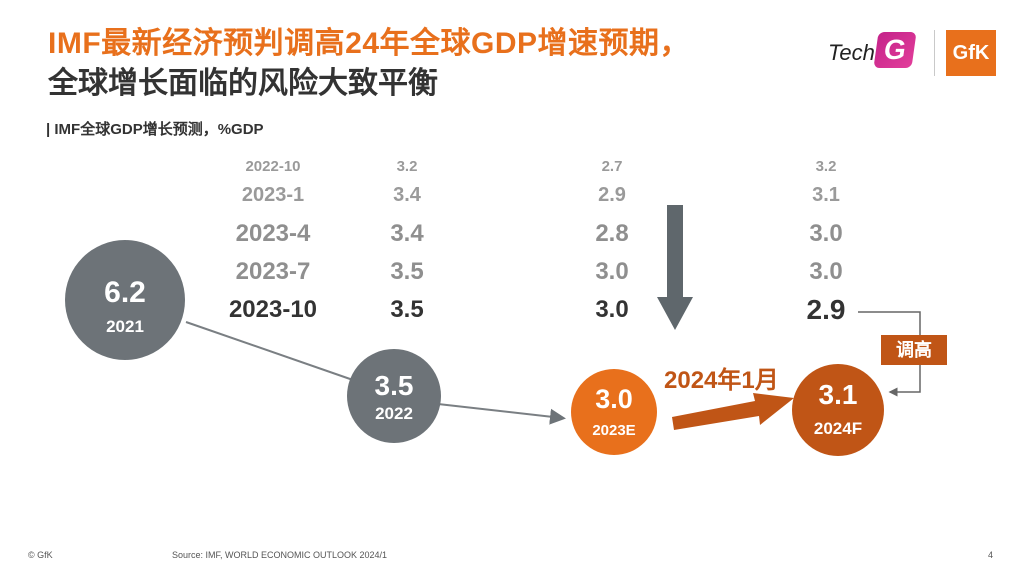  Describe the element at coordinates (501, 414) in the screenshot. I see `connector-2022-2023` at that location.